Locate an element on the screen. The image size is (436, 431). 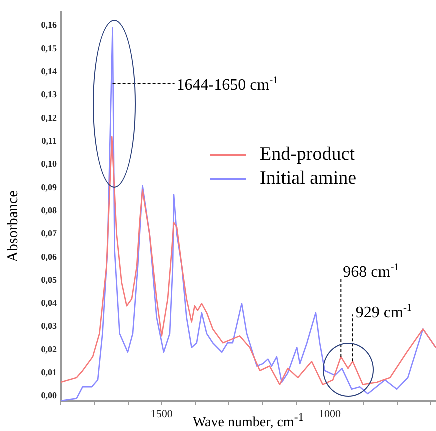
y-tick-label: 0,15 is located at coordinates (49, 48).